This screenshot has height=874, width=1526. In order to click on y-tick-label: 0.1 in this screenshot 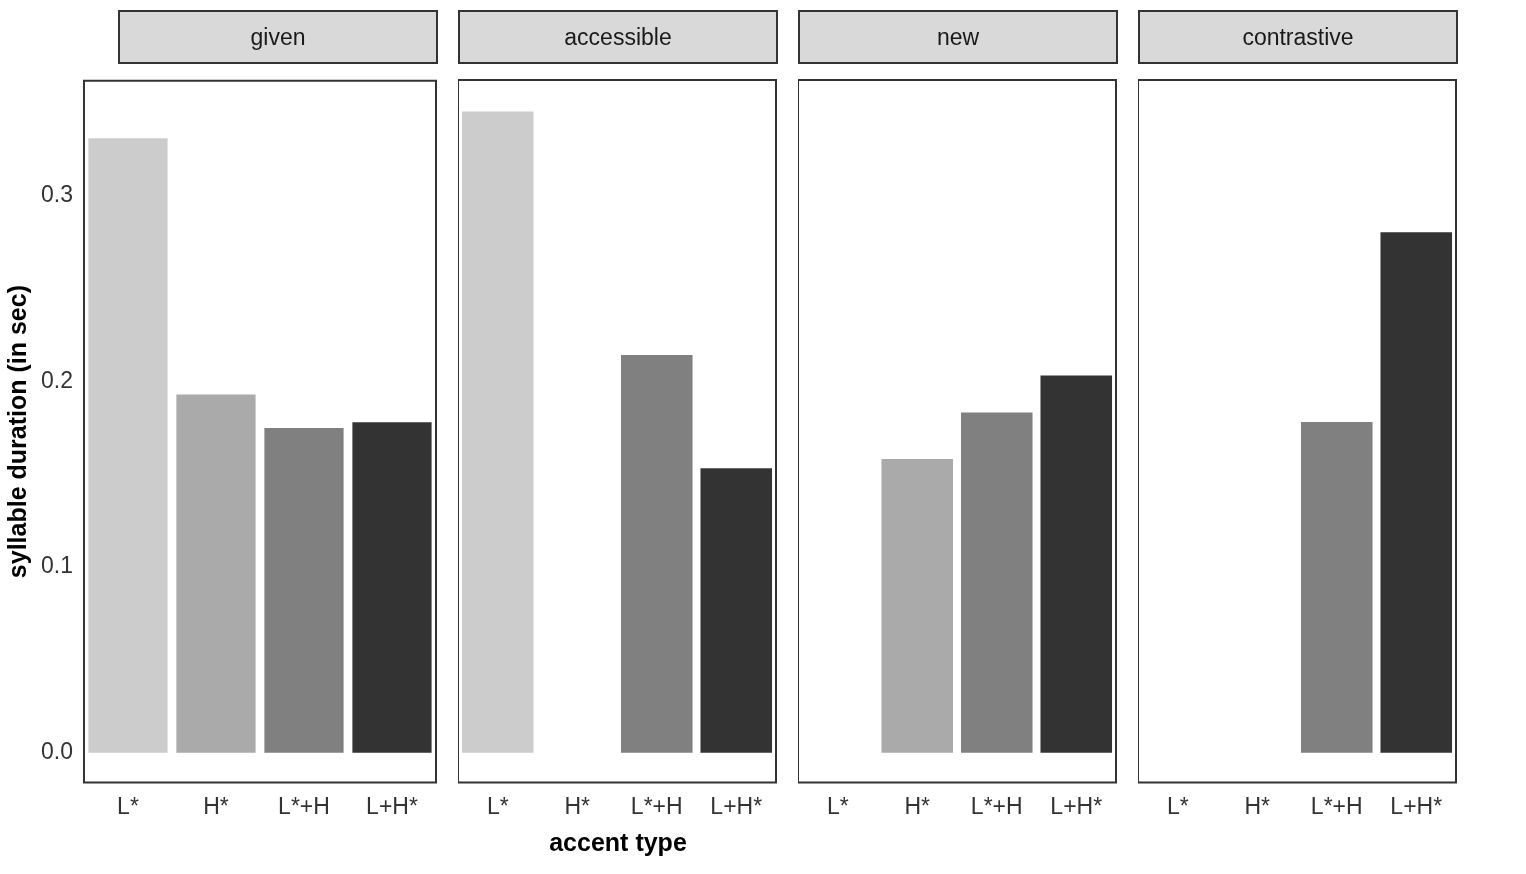, I will do `click(56, 565)`.